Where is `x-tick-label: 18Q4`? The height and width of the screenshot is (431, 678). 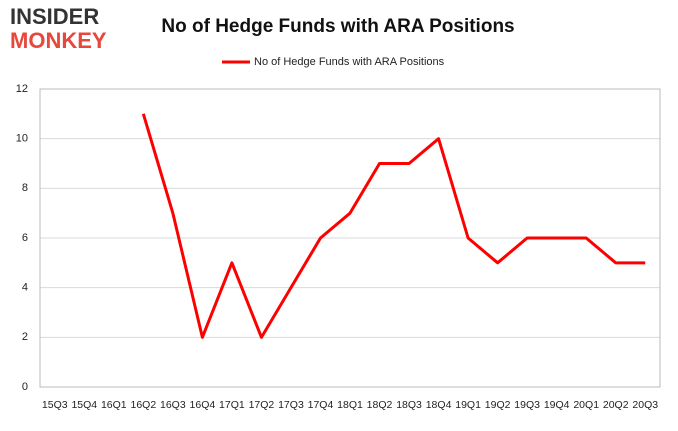 x-tick-label: 18Q4 is located at coordinates (439, 405).